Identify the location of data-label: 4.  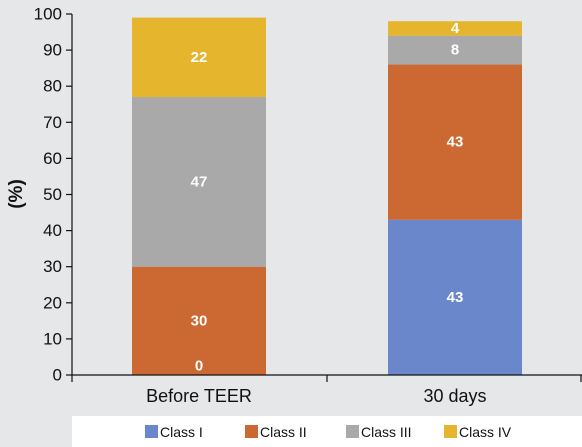
(455, 28).